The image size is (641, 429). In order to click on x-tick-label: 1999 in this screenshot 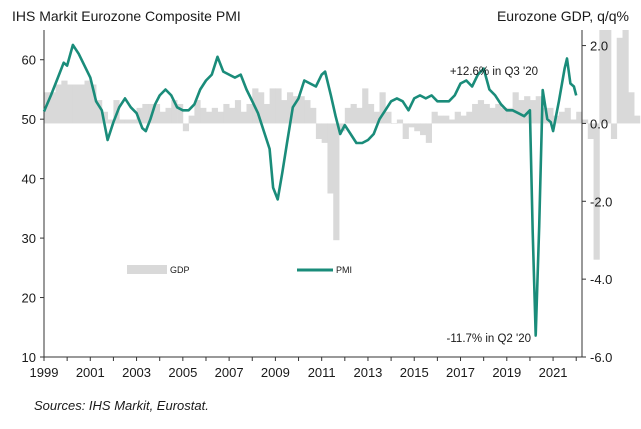, I will do `click(44, 372)`.